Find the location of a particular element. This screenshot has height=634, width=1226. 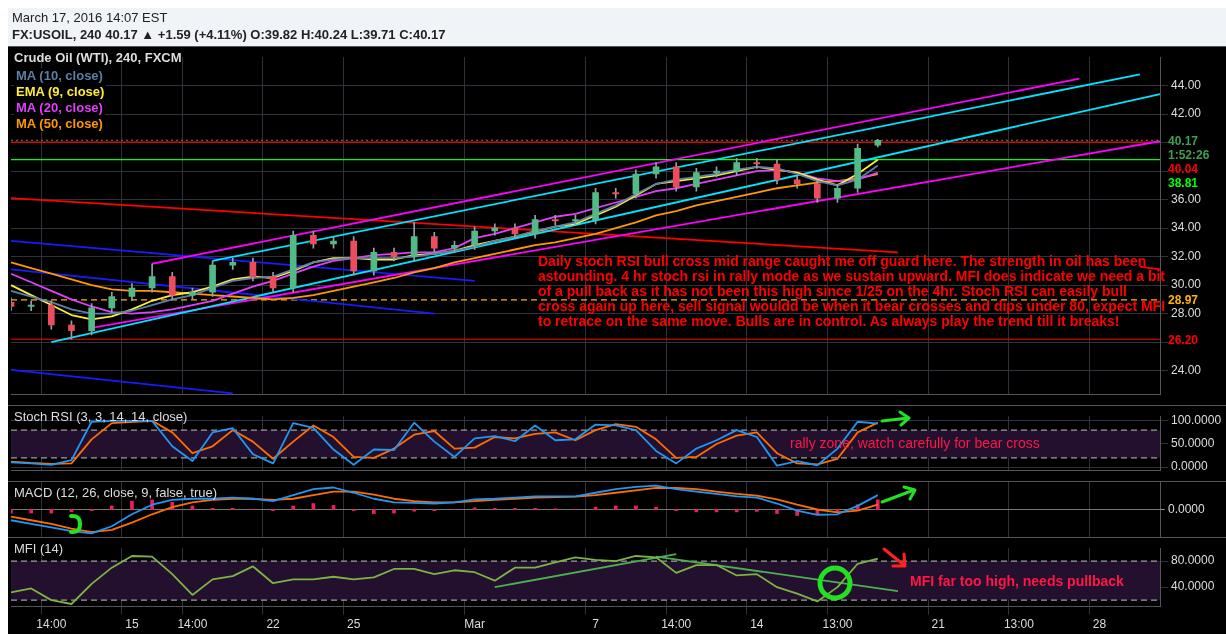

text: EMA (9, close) is located at coordinates (60, 92).